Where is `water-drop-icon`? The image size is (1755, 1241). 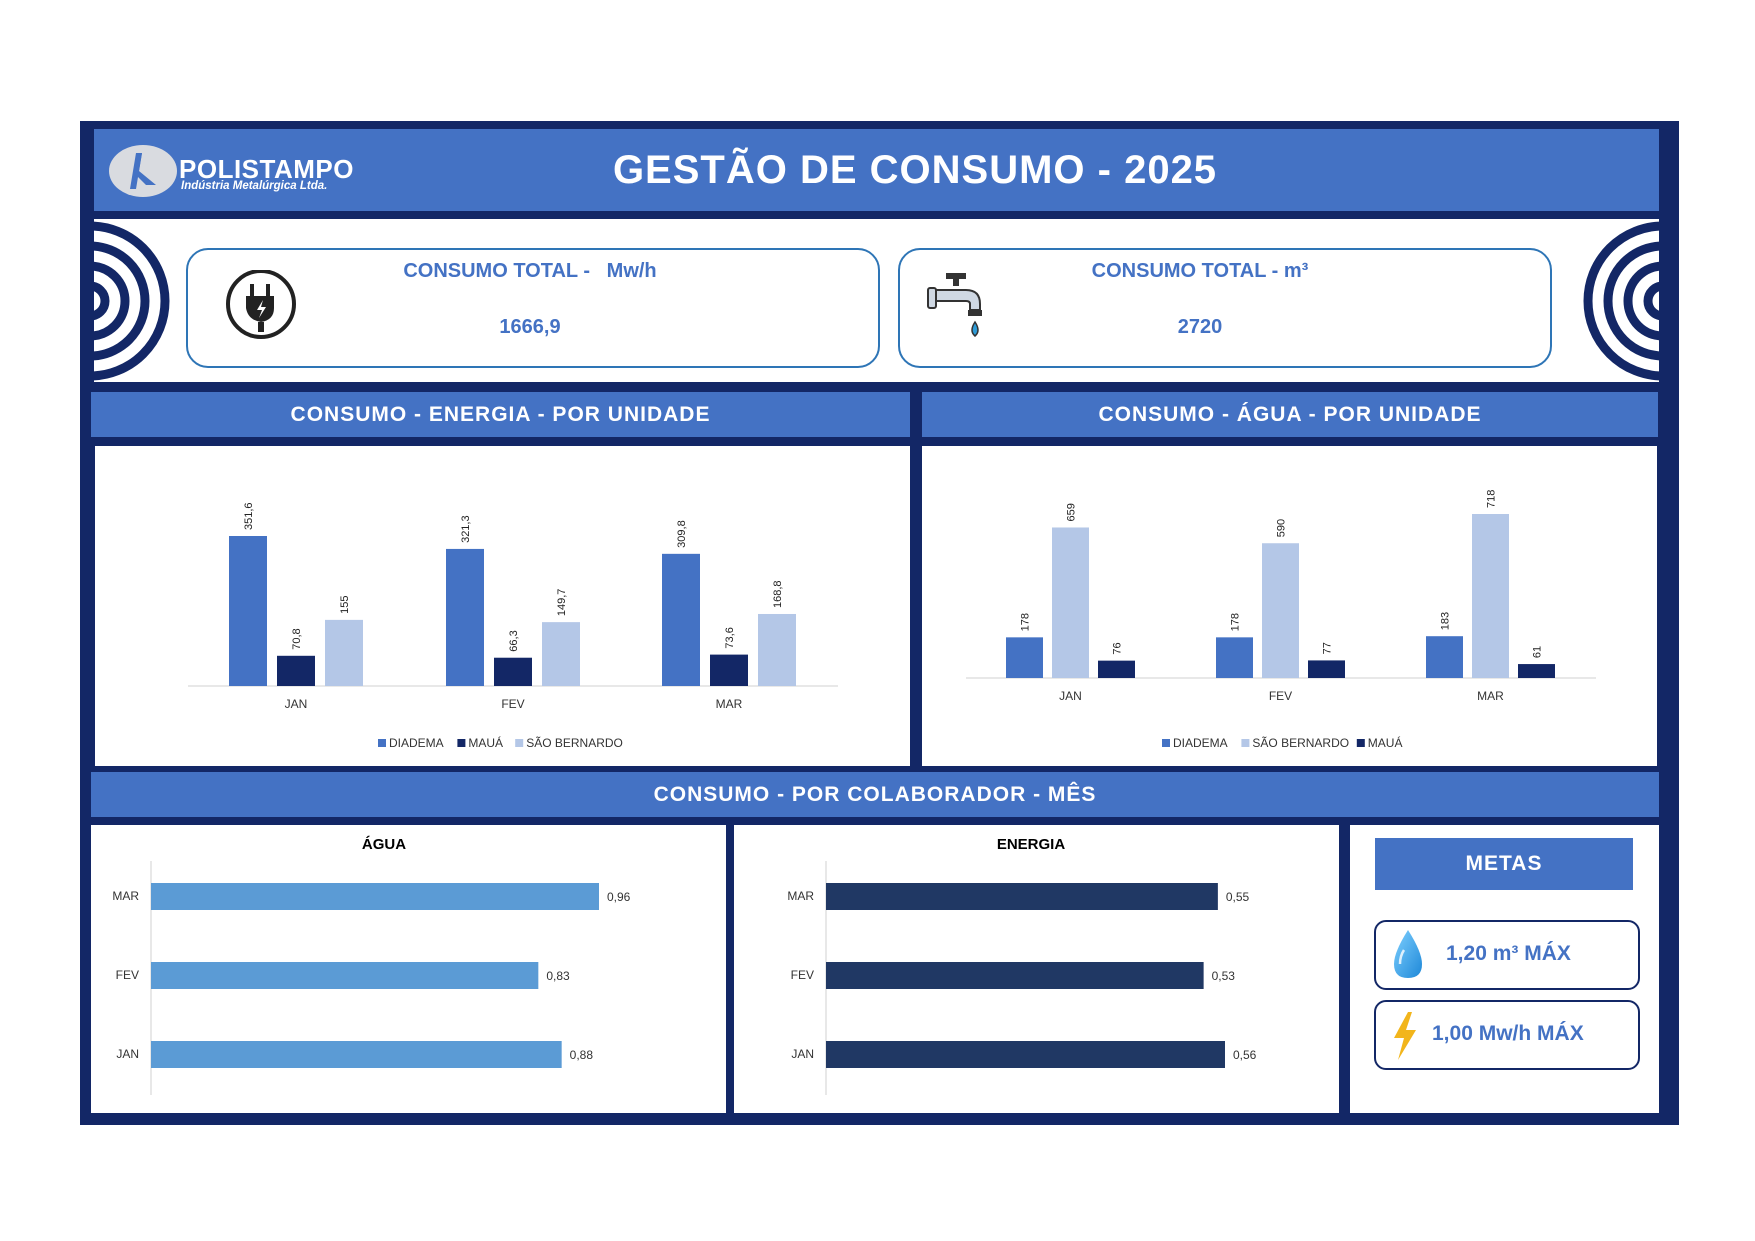 water-drop-icon is located at coordinates (1408, 955).